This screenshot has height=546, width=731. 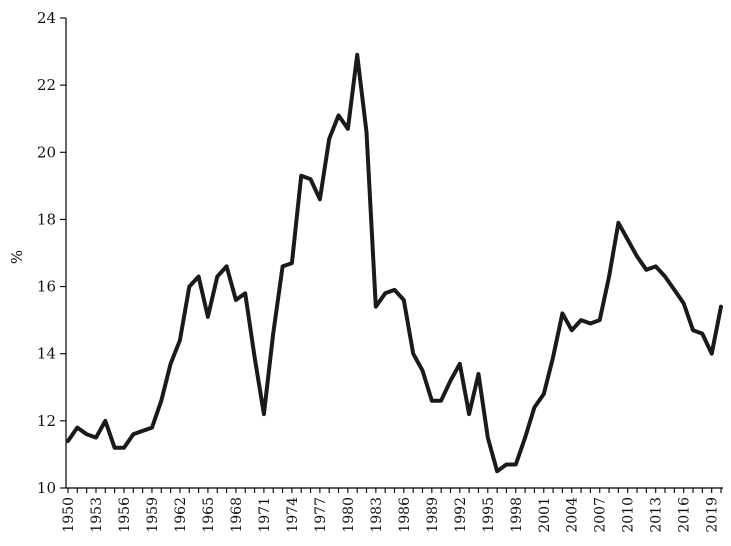 I want to click on y-tick-label: 24, so click(x=46, y=18).